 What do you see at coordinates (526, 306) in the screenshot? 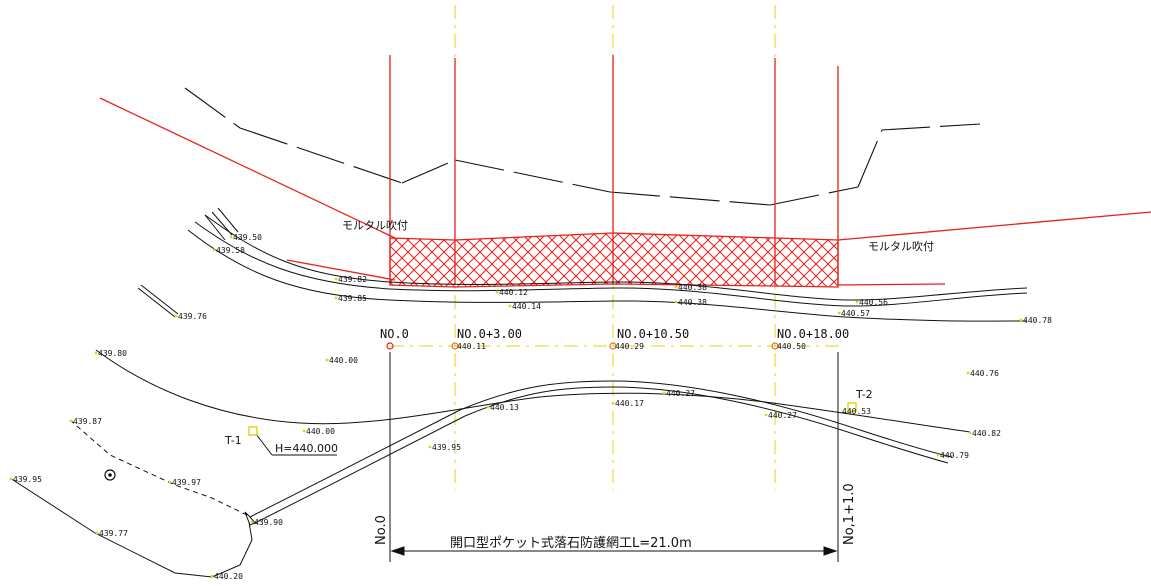
I see `elevation-label: 440.14` at bounding box center [526, 306].